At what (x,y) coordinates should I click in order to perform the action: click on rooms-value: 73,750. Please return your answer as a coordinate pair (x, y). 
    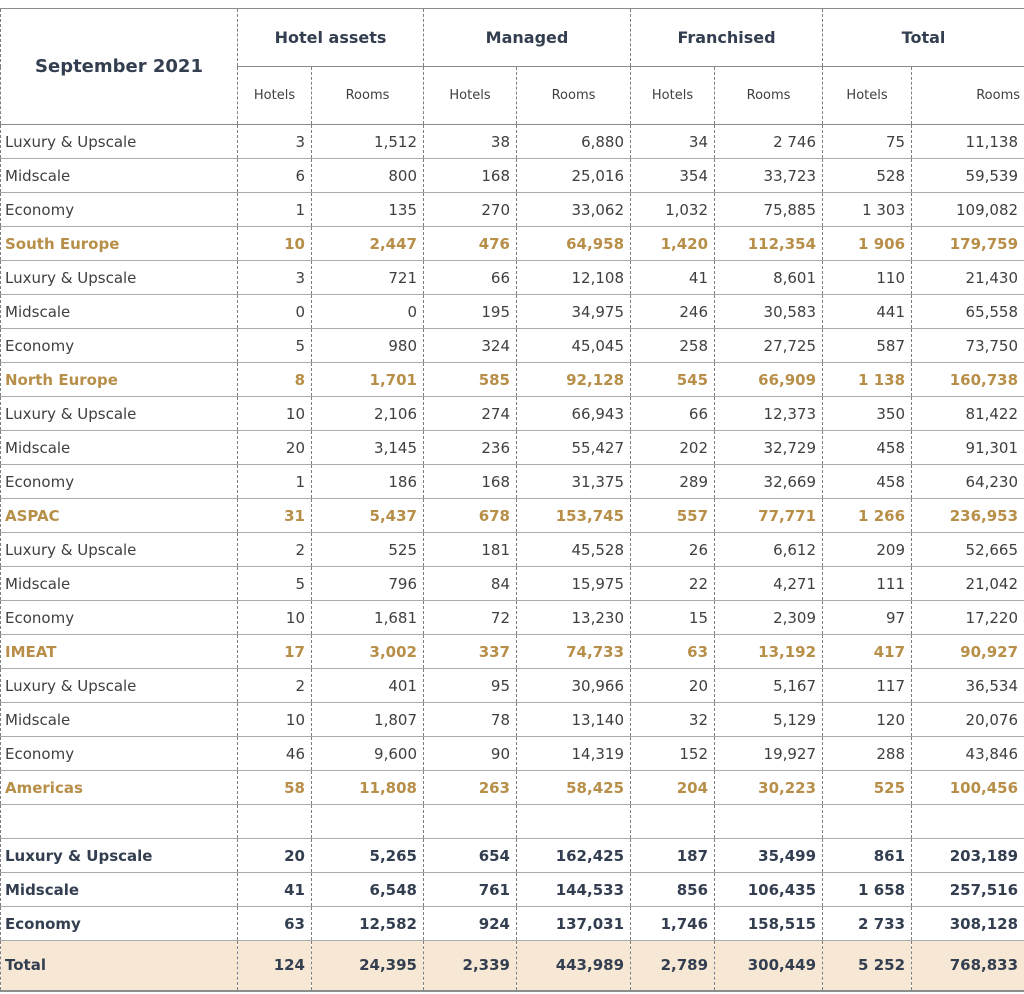
    Looking at the image, I should click on (967, 345).